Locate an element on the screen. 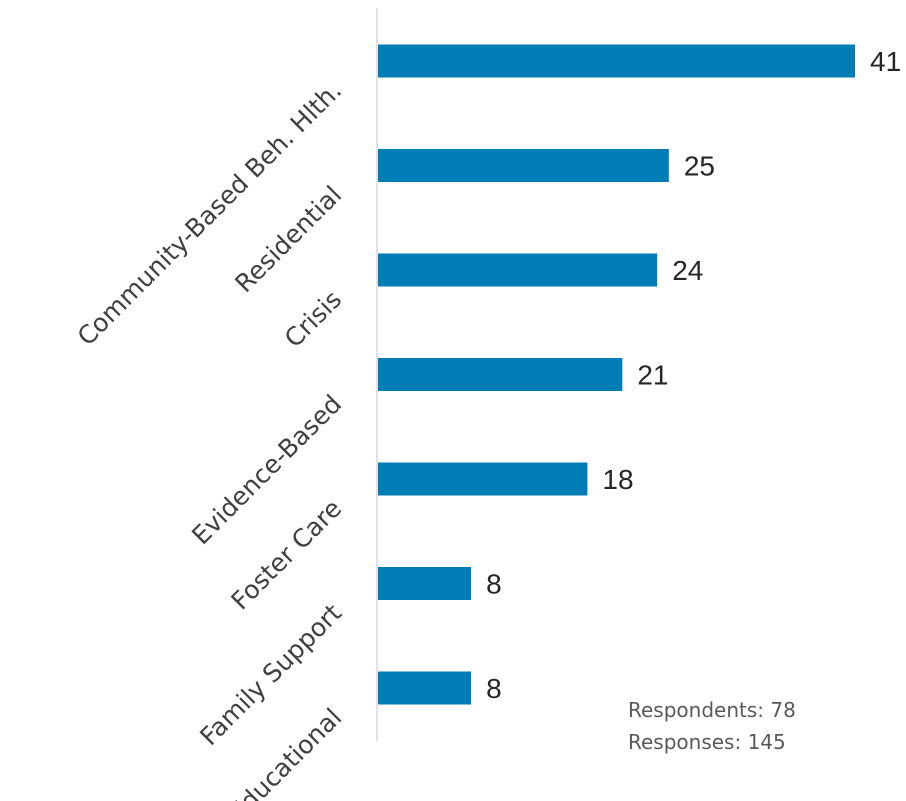 This screenshot has height=801, width=906. bar-value-label: 24 is located at coordinates (687, 270).